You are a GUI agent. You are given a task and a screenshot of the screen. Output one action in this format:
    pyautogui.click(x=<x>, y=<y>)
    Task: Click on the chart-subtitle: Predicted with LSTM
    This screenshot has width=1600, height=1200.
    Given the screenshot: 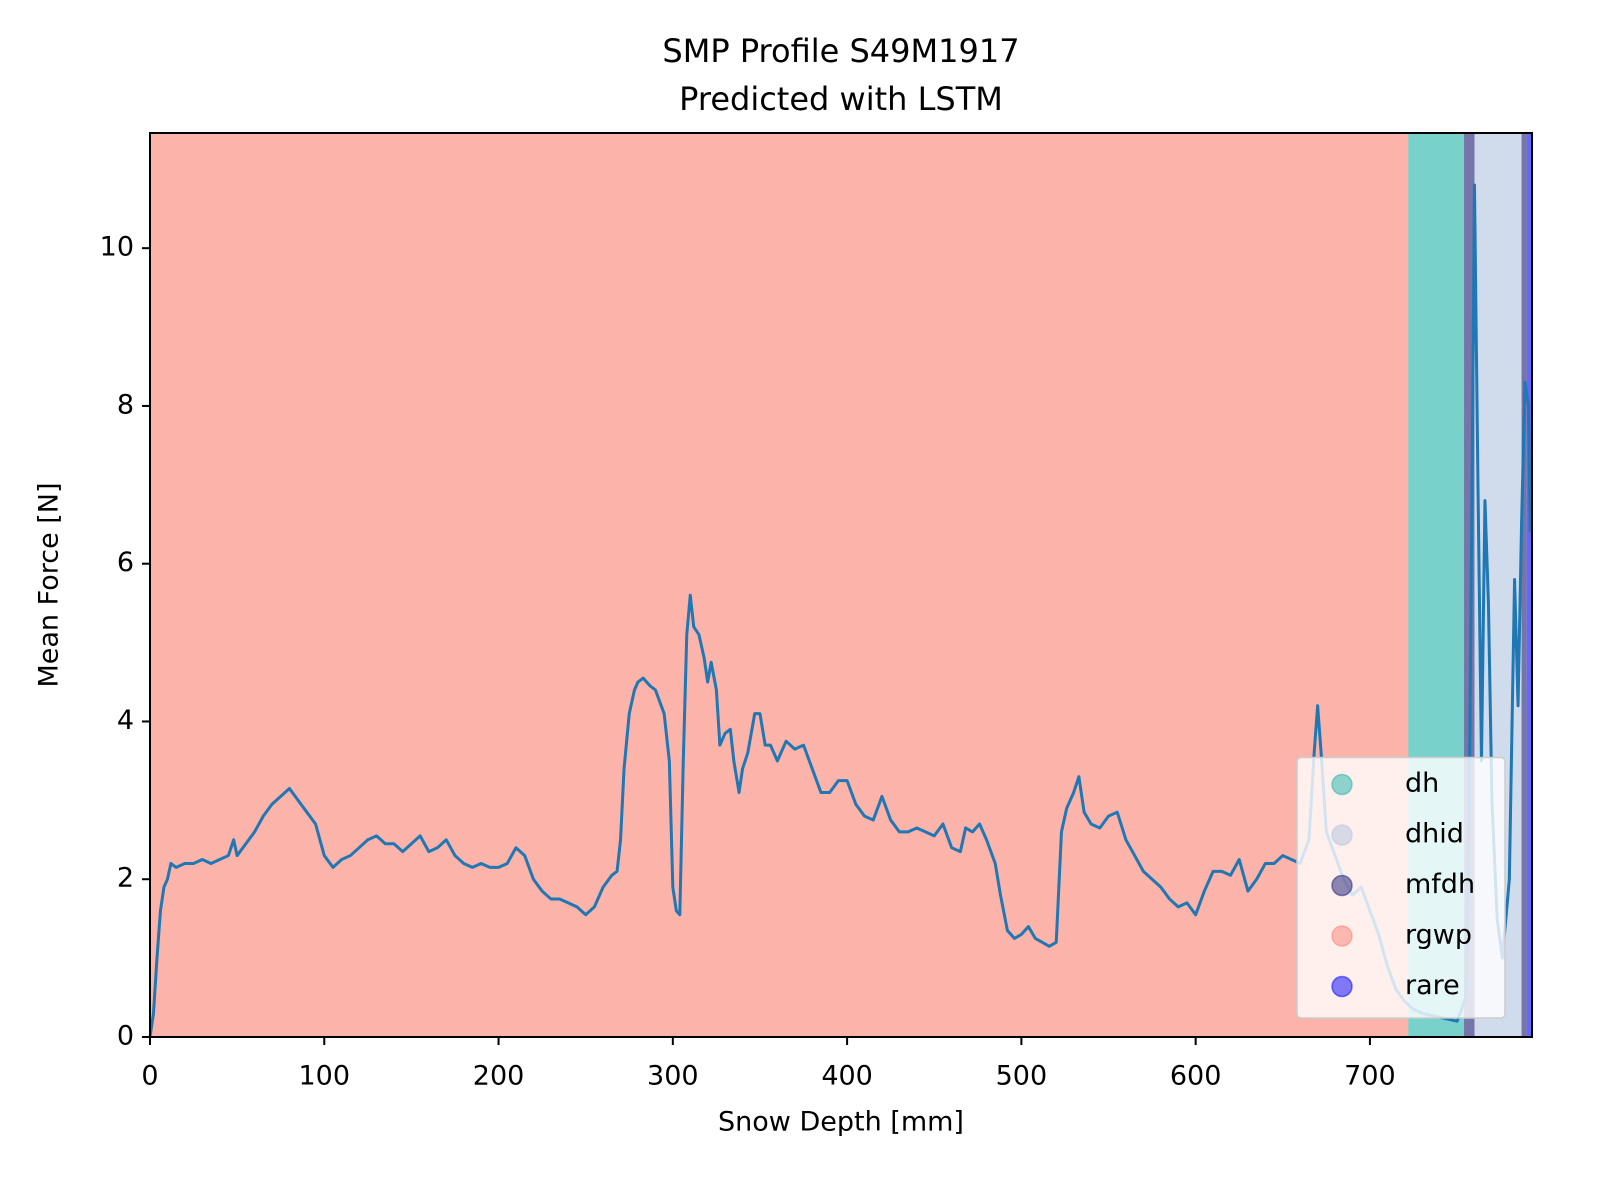 What is the action you would take?
    pyautogui.click(x=841, y=99)
    